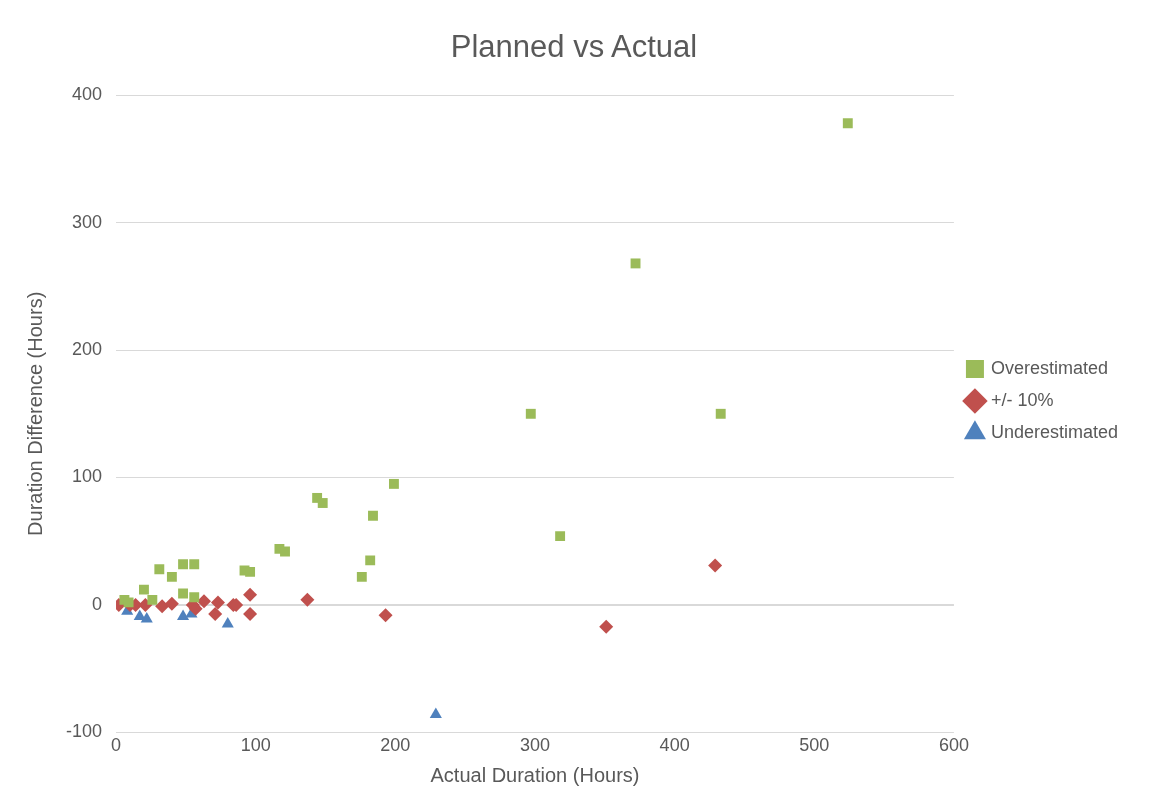 This screenshot has height=812, width=1158. What do you see at coordinates (535, 774) in the screenshot?
I see `x-axis-title: Actual Duration (Hours)` at bounding box center [535, 774].